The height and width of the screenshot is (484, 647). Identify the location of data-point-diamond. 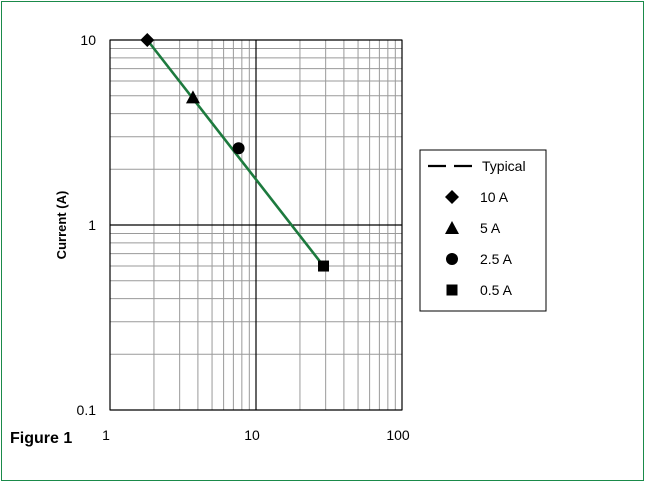
(147, 40).